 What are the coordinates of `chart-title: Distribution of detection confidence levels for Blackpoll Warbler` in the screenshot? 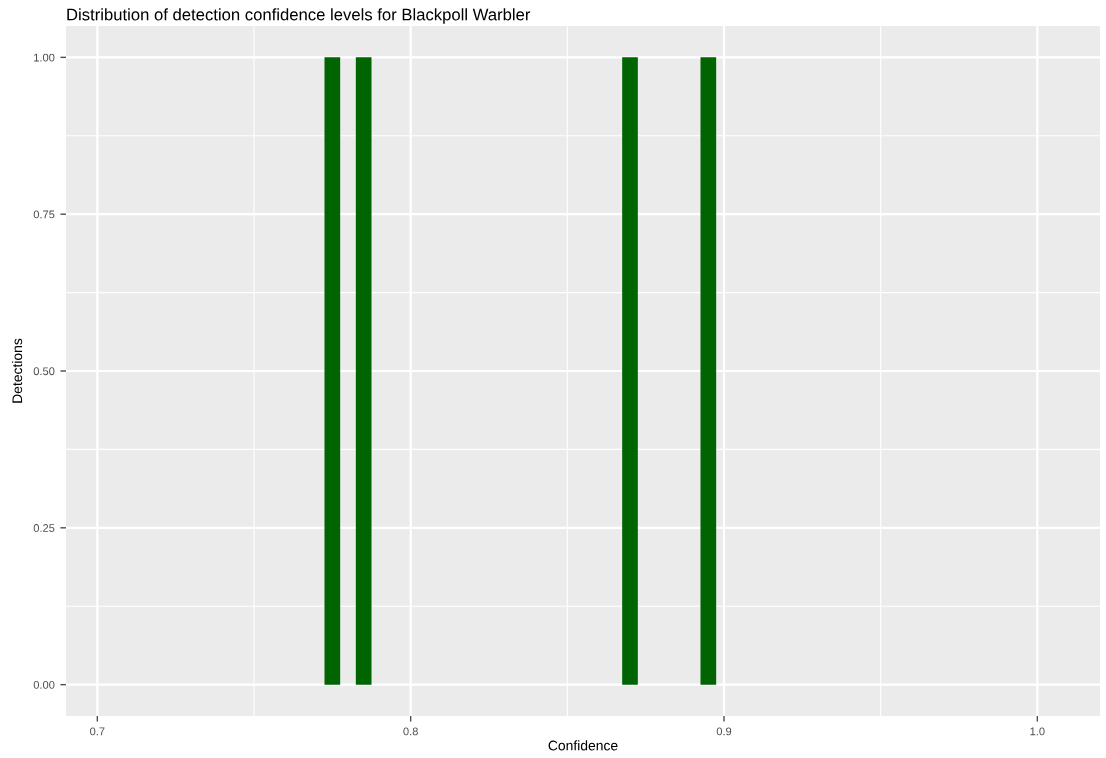 It's located at (299, 16).